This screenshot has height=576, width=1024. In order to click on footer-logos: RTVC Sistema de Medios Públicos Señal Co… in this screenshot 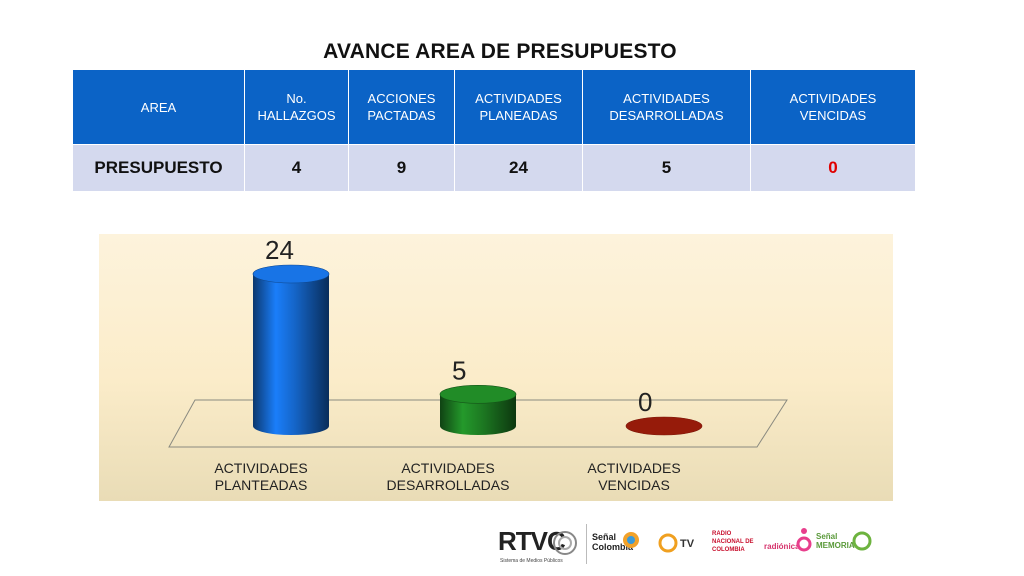, I will do `click(688, 543)`.